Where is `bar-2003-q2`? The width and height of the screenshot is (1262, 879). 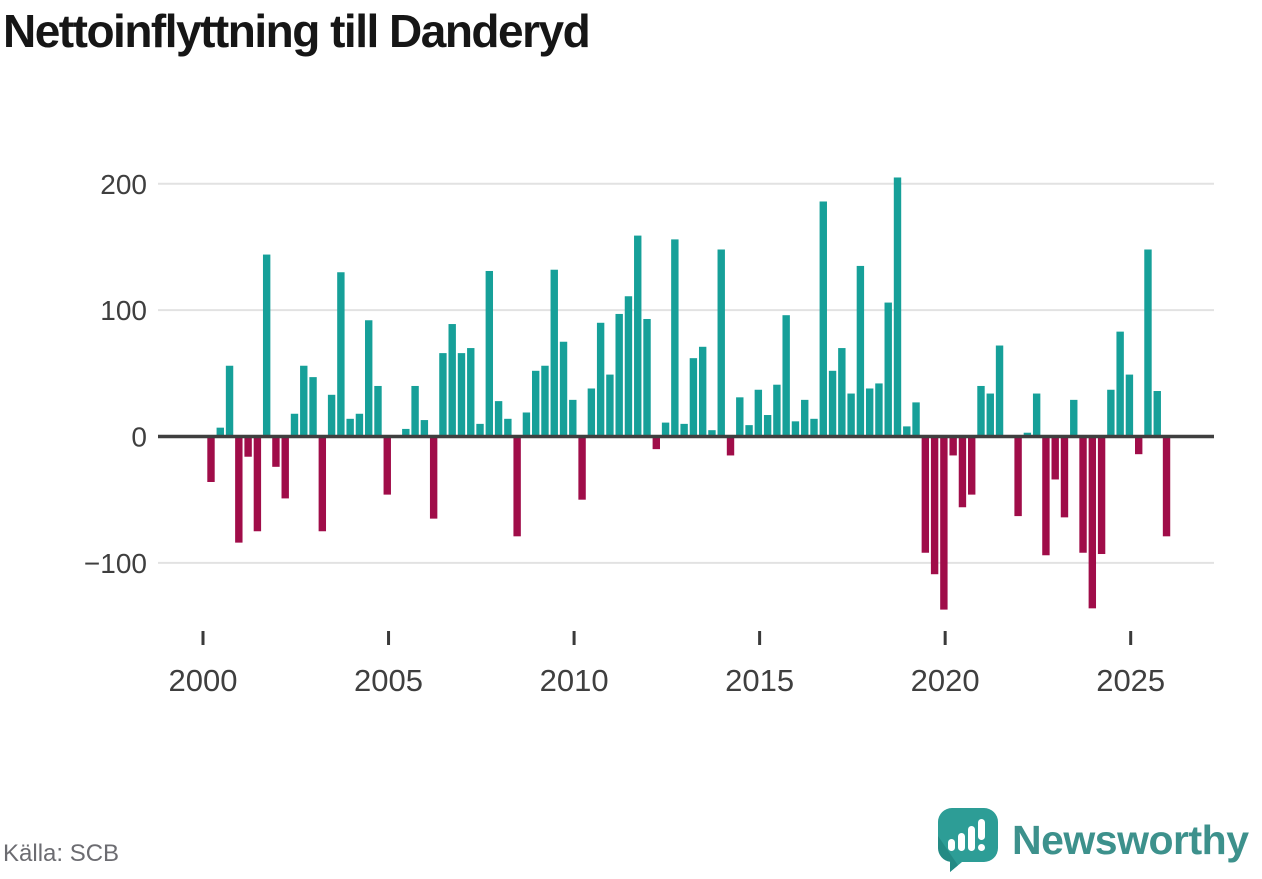 bar-2003-q2 is located at coordinates (331, 415).